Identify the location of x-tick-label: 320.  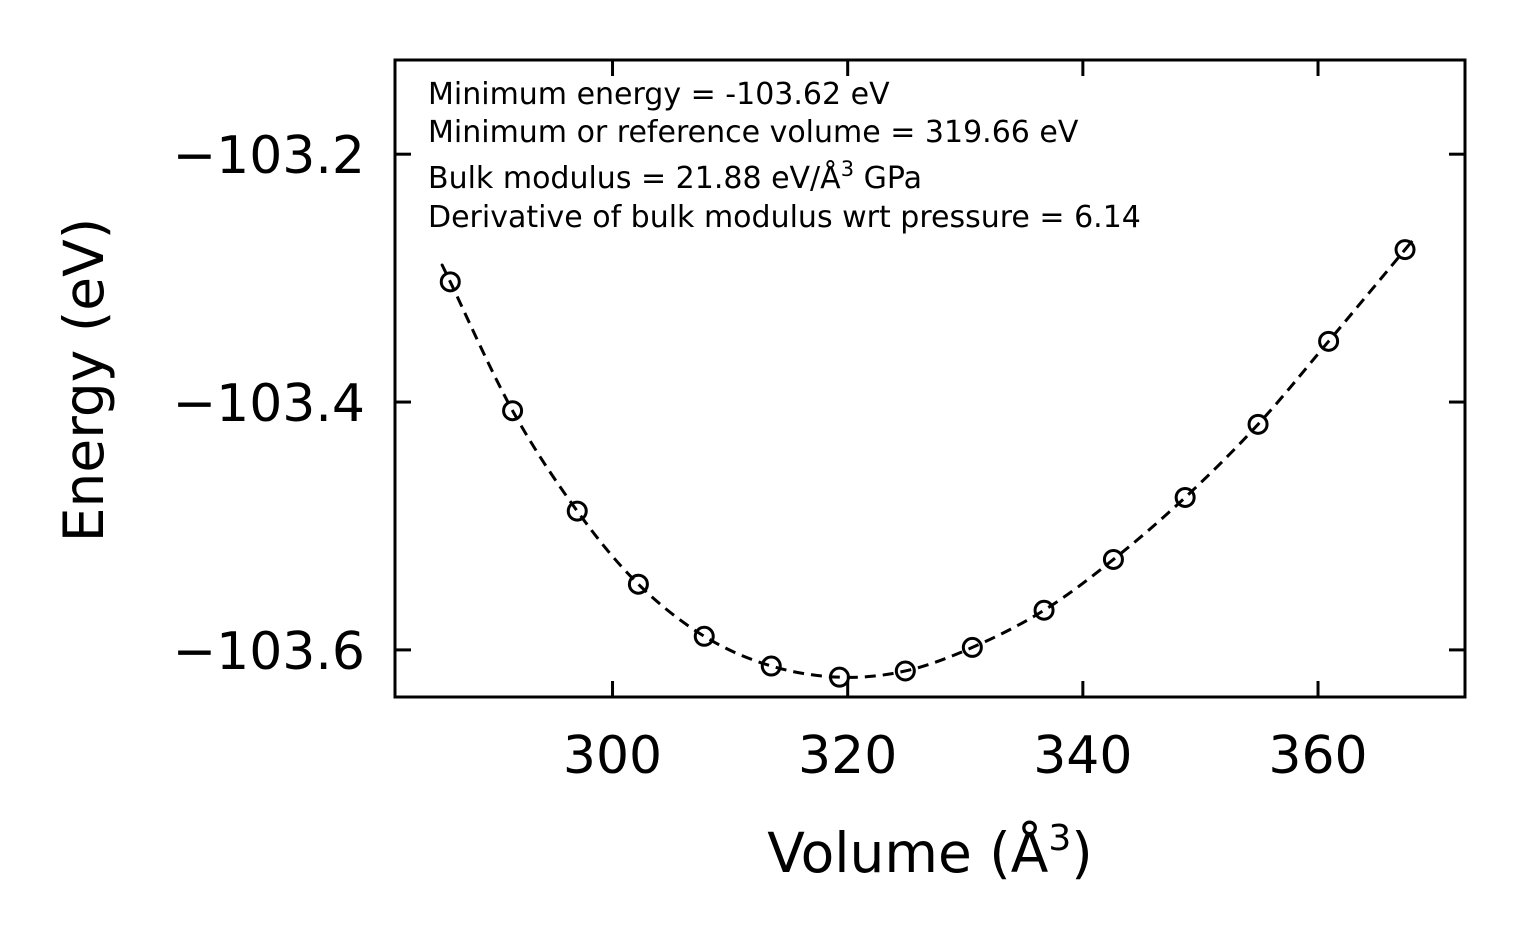
(847, 756).